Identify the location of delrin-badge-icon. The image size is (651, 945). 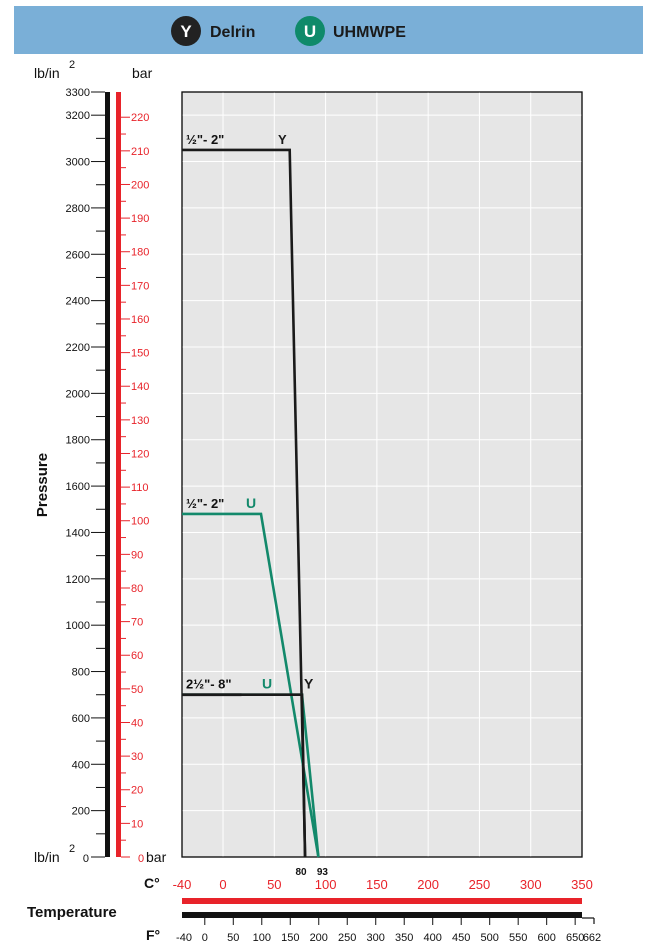
(186, 31).